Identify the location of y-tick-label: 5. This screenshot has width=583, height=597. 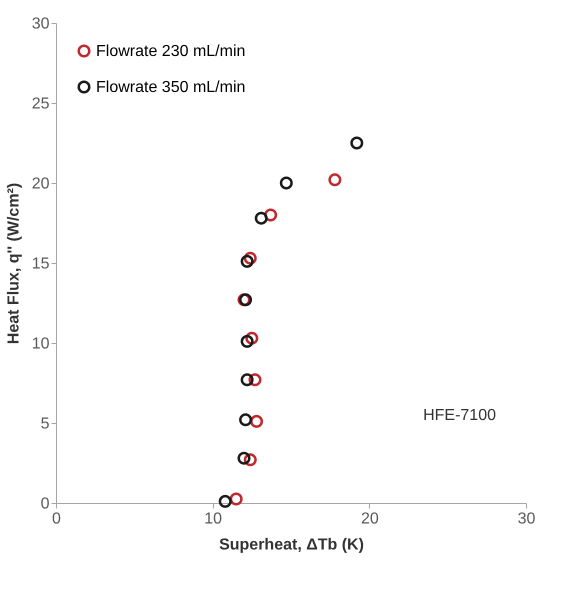
(45, 424).